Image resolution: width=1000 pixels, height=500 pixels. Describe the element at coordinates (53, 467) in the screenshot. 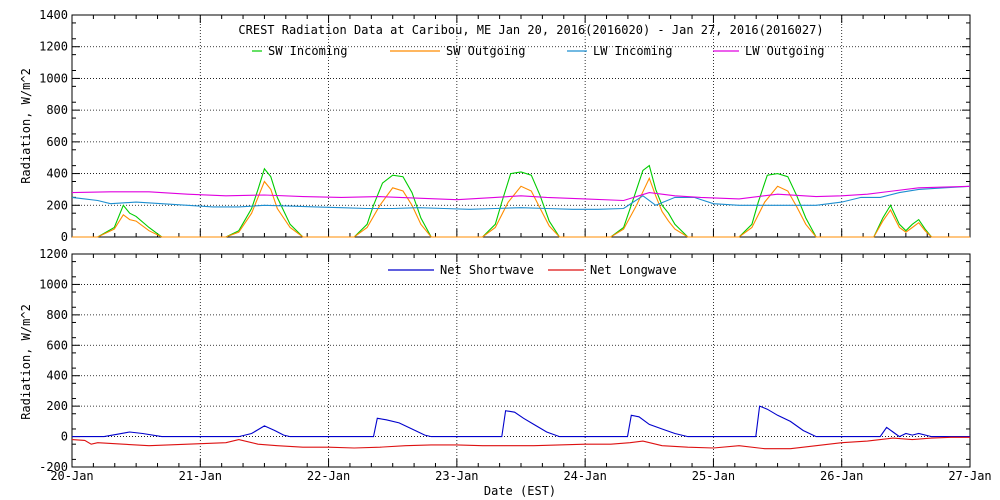

I see `y-tick-label: -200` at that location.